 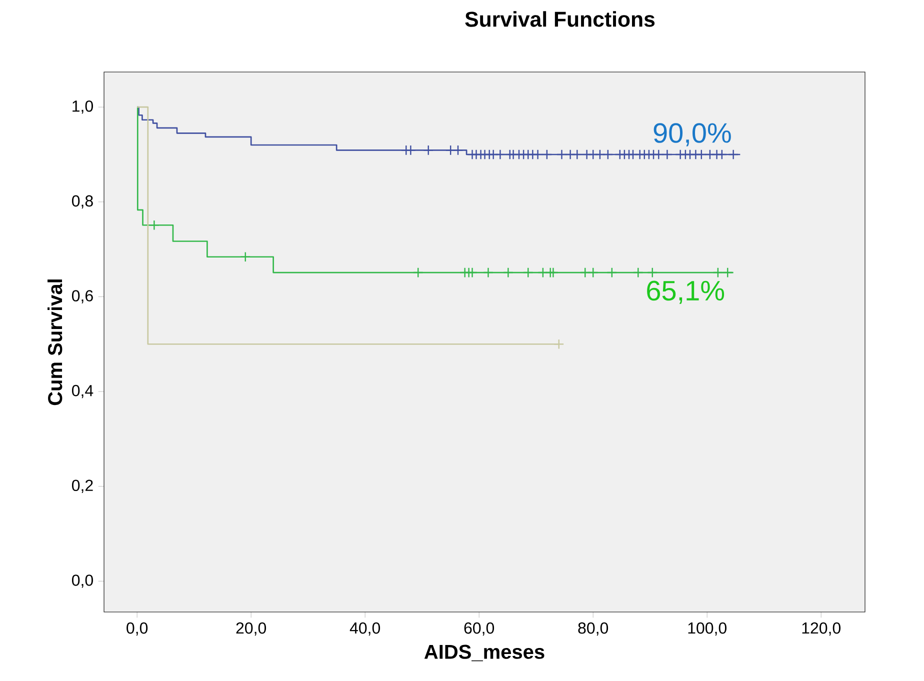 What do you see at coordinates (365, 629) in the screenshot?
I see `x-tick-label: 40,0` at bounding box center [365, 629].